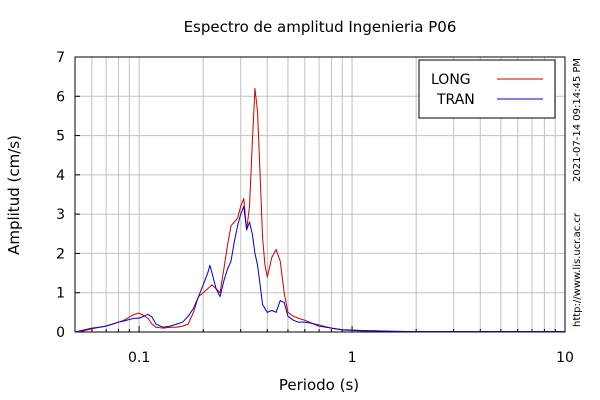  Describe the element at coordinates (60, 97) in the screenshot. I see `y-tick-label: 6` at that location.